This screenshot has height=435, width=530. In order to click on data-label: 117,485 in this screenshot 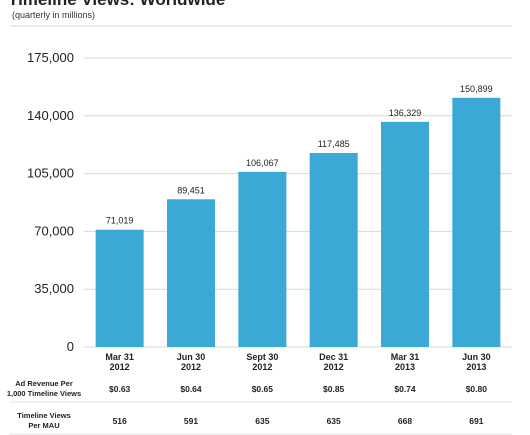, I will do `click(334, 144)`.